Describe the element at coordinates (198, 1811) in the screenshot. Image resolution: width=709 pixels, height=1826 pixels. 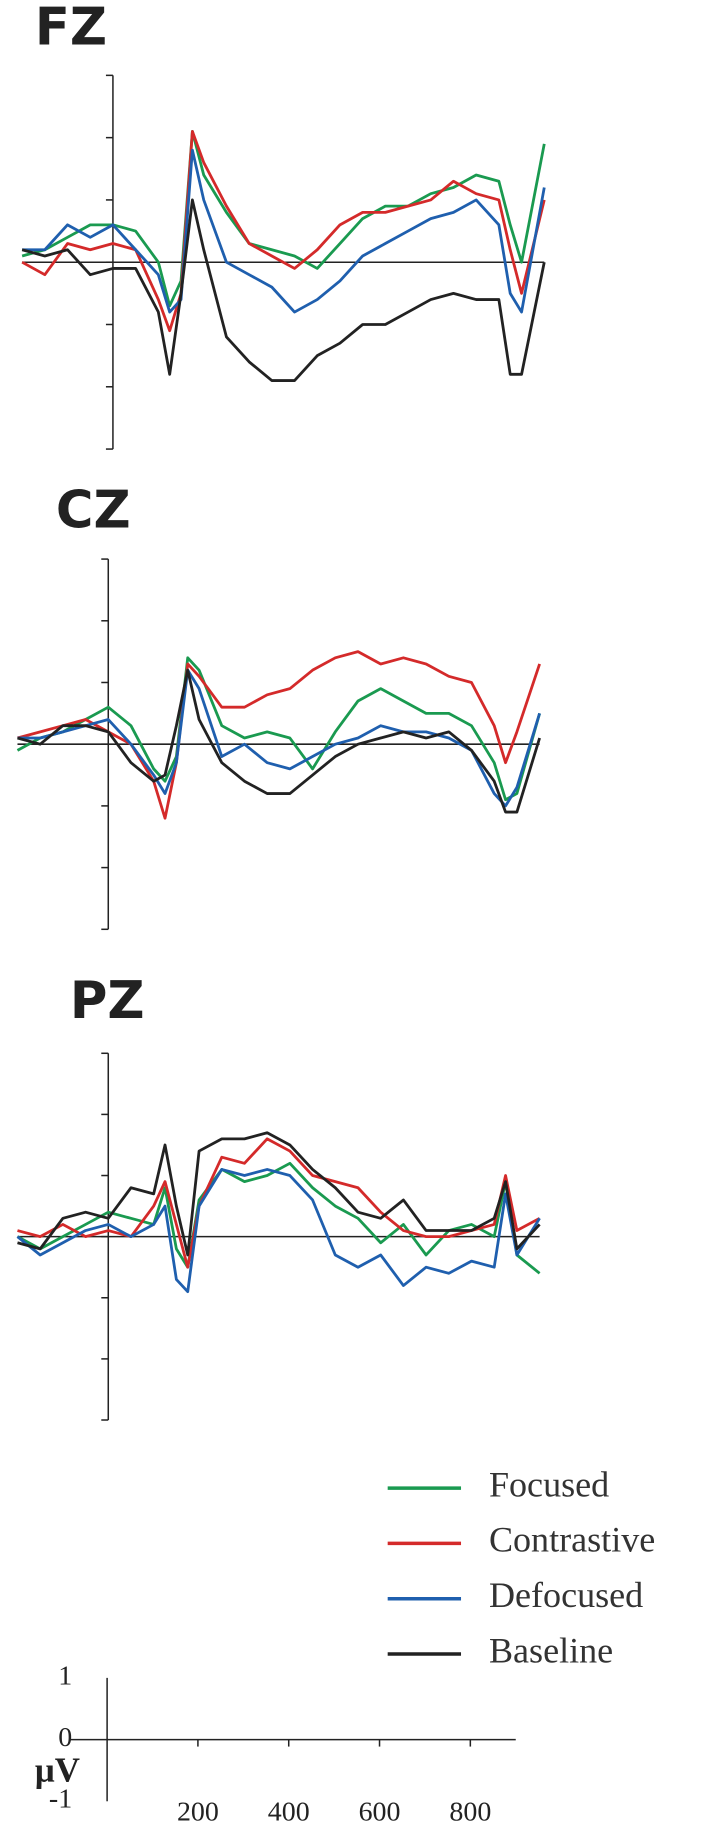
I see `x-tick-label: 200` at that location.